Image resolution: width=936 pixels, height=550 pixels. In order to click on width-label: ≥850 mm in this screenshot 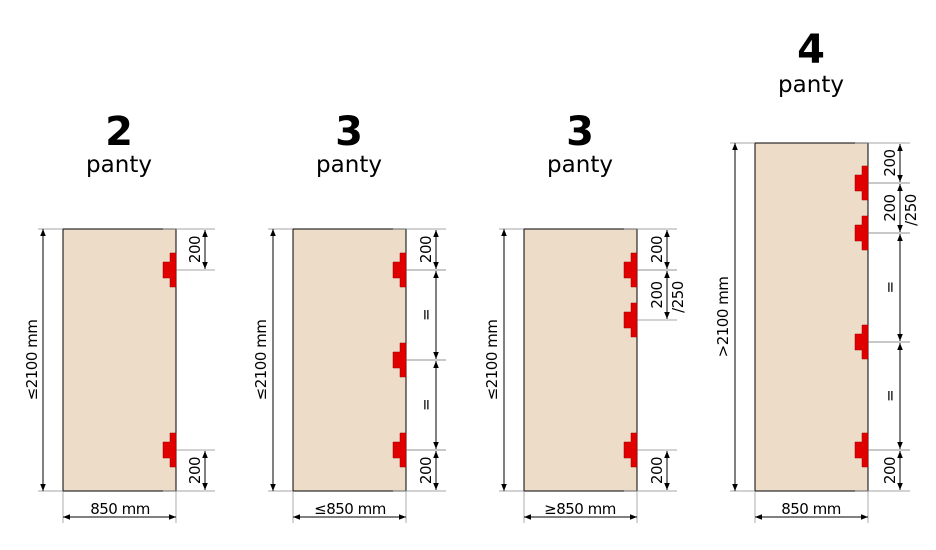, I will do `click(580, 509)`.